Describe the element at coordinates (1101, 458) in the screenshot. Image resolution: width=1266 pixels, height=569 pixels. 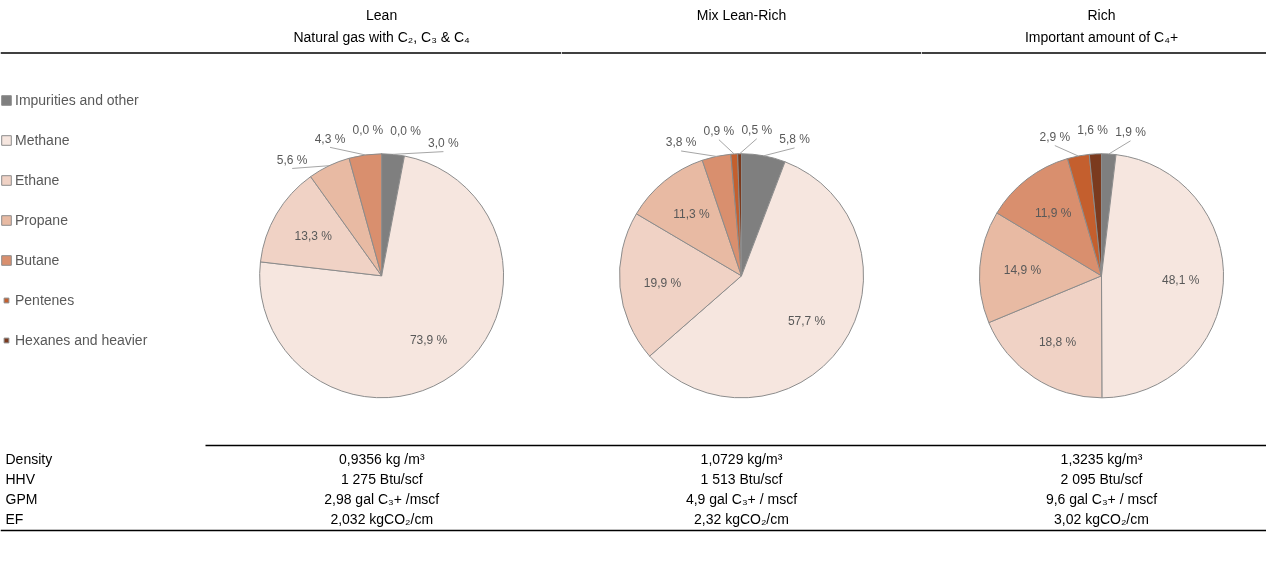
I see `text: 1,3235 kg/m³` at that location.